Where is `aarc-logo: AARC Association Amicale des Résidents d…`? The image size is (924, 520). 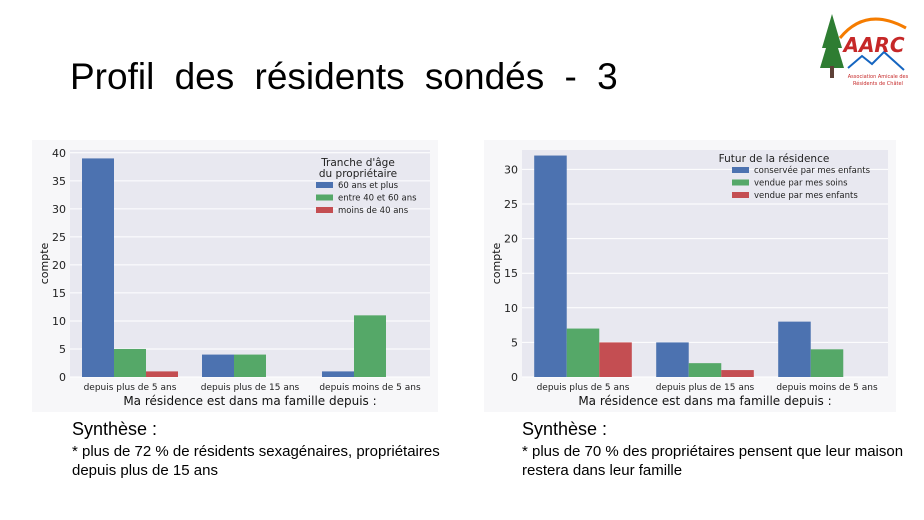 aarc-logo: AARC Association Amicale des Résidents d… is located at coordinates (864, 50).